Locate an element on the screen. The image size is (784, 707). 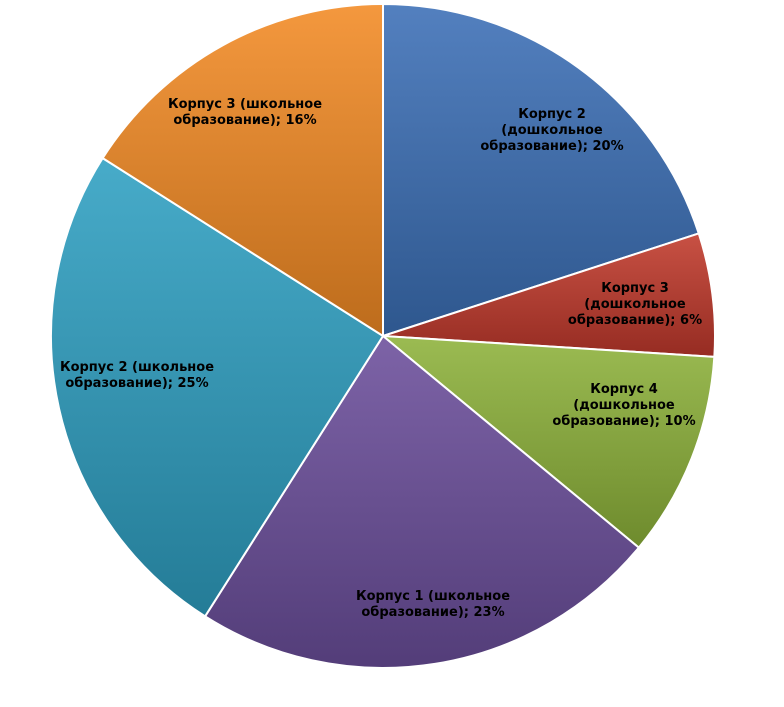
pie-slice-label-6: Корпус 3 (школьное образование); 16% is located at coordinates (245, 112).